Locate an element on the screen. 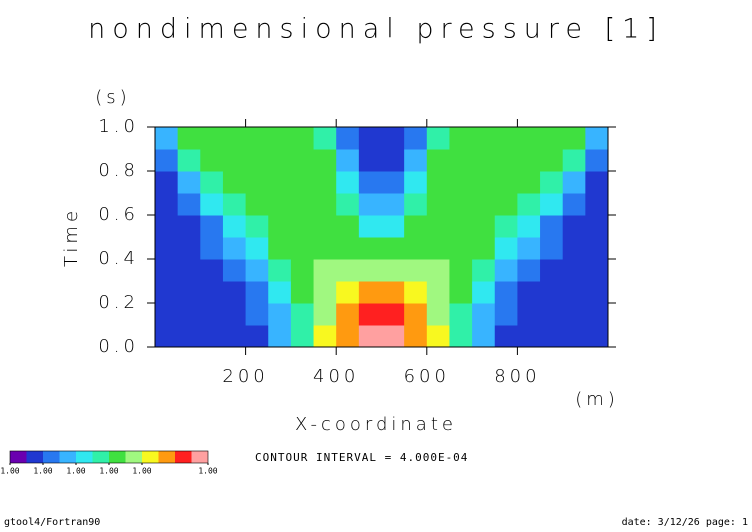 The height and width of the screenshot is (532, 752). y-tick-label: 0.6 is located at coordinates (118, 214).